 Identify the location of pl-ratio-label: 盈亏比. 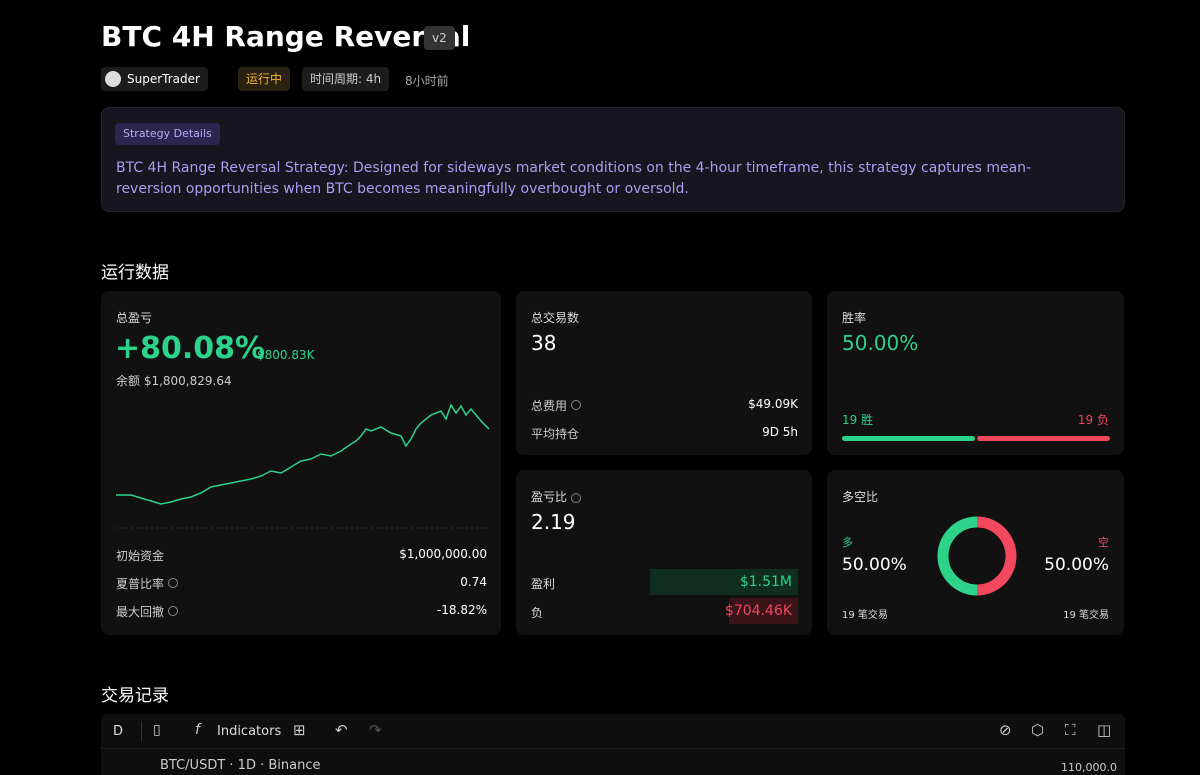
(556, 496).